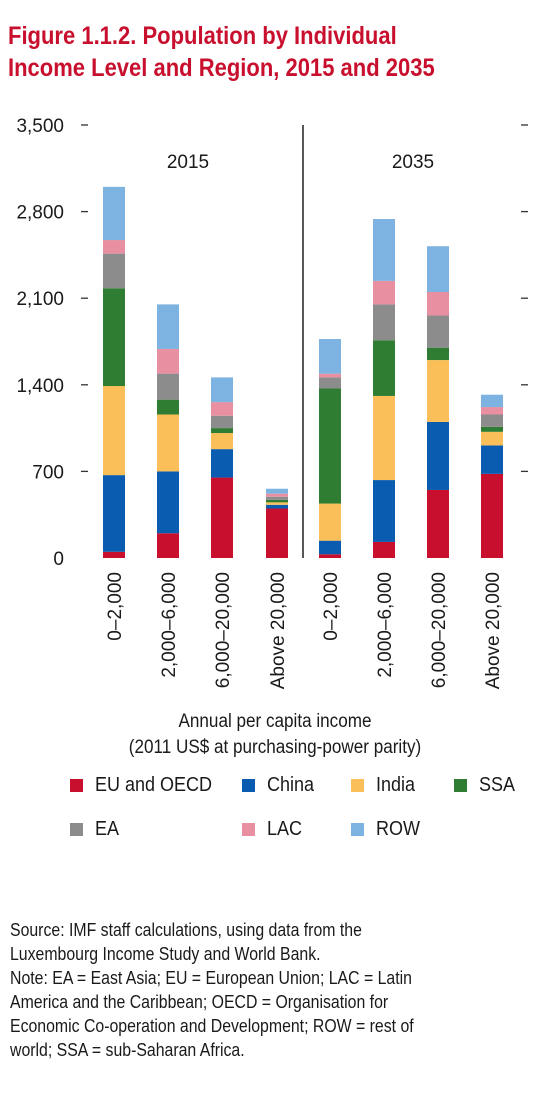 This screenshot has width=550, height=1103. I want to click on bar-segment-2-eu-and-oecd, so click(168, 545).